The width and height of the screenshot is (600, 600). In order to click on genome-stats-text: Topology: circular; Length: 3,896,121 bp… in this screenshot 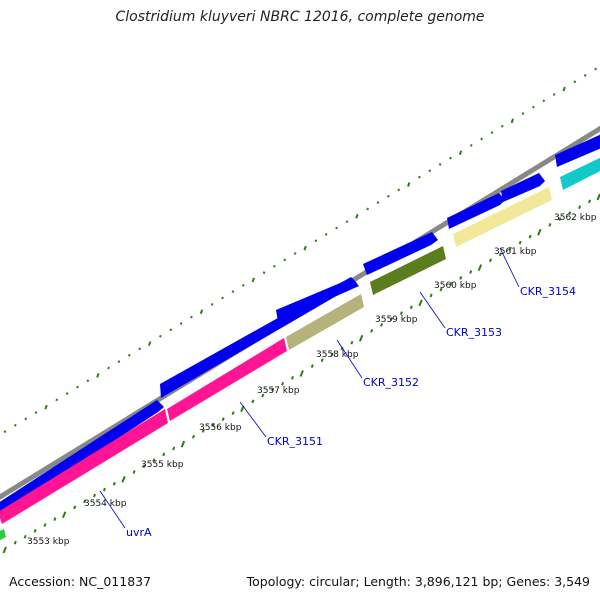, I will do `click(418, 581)`.